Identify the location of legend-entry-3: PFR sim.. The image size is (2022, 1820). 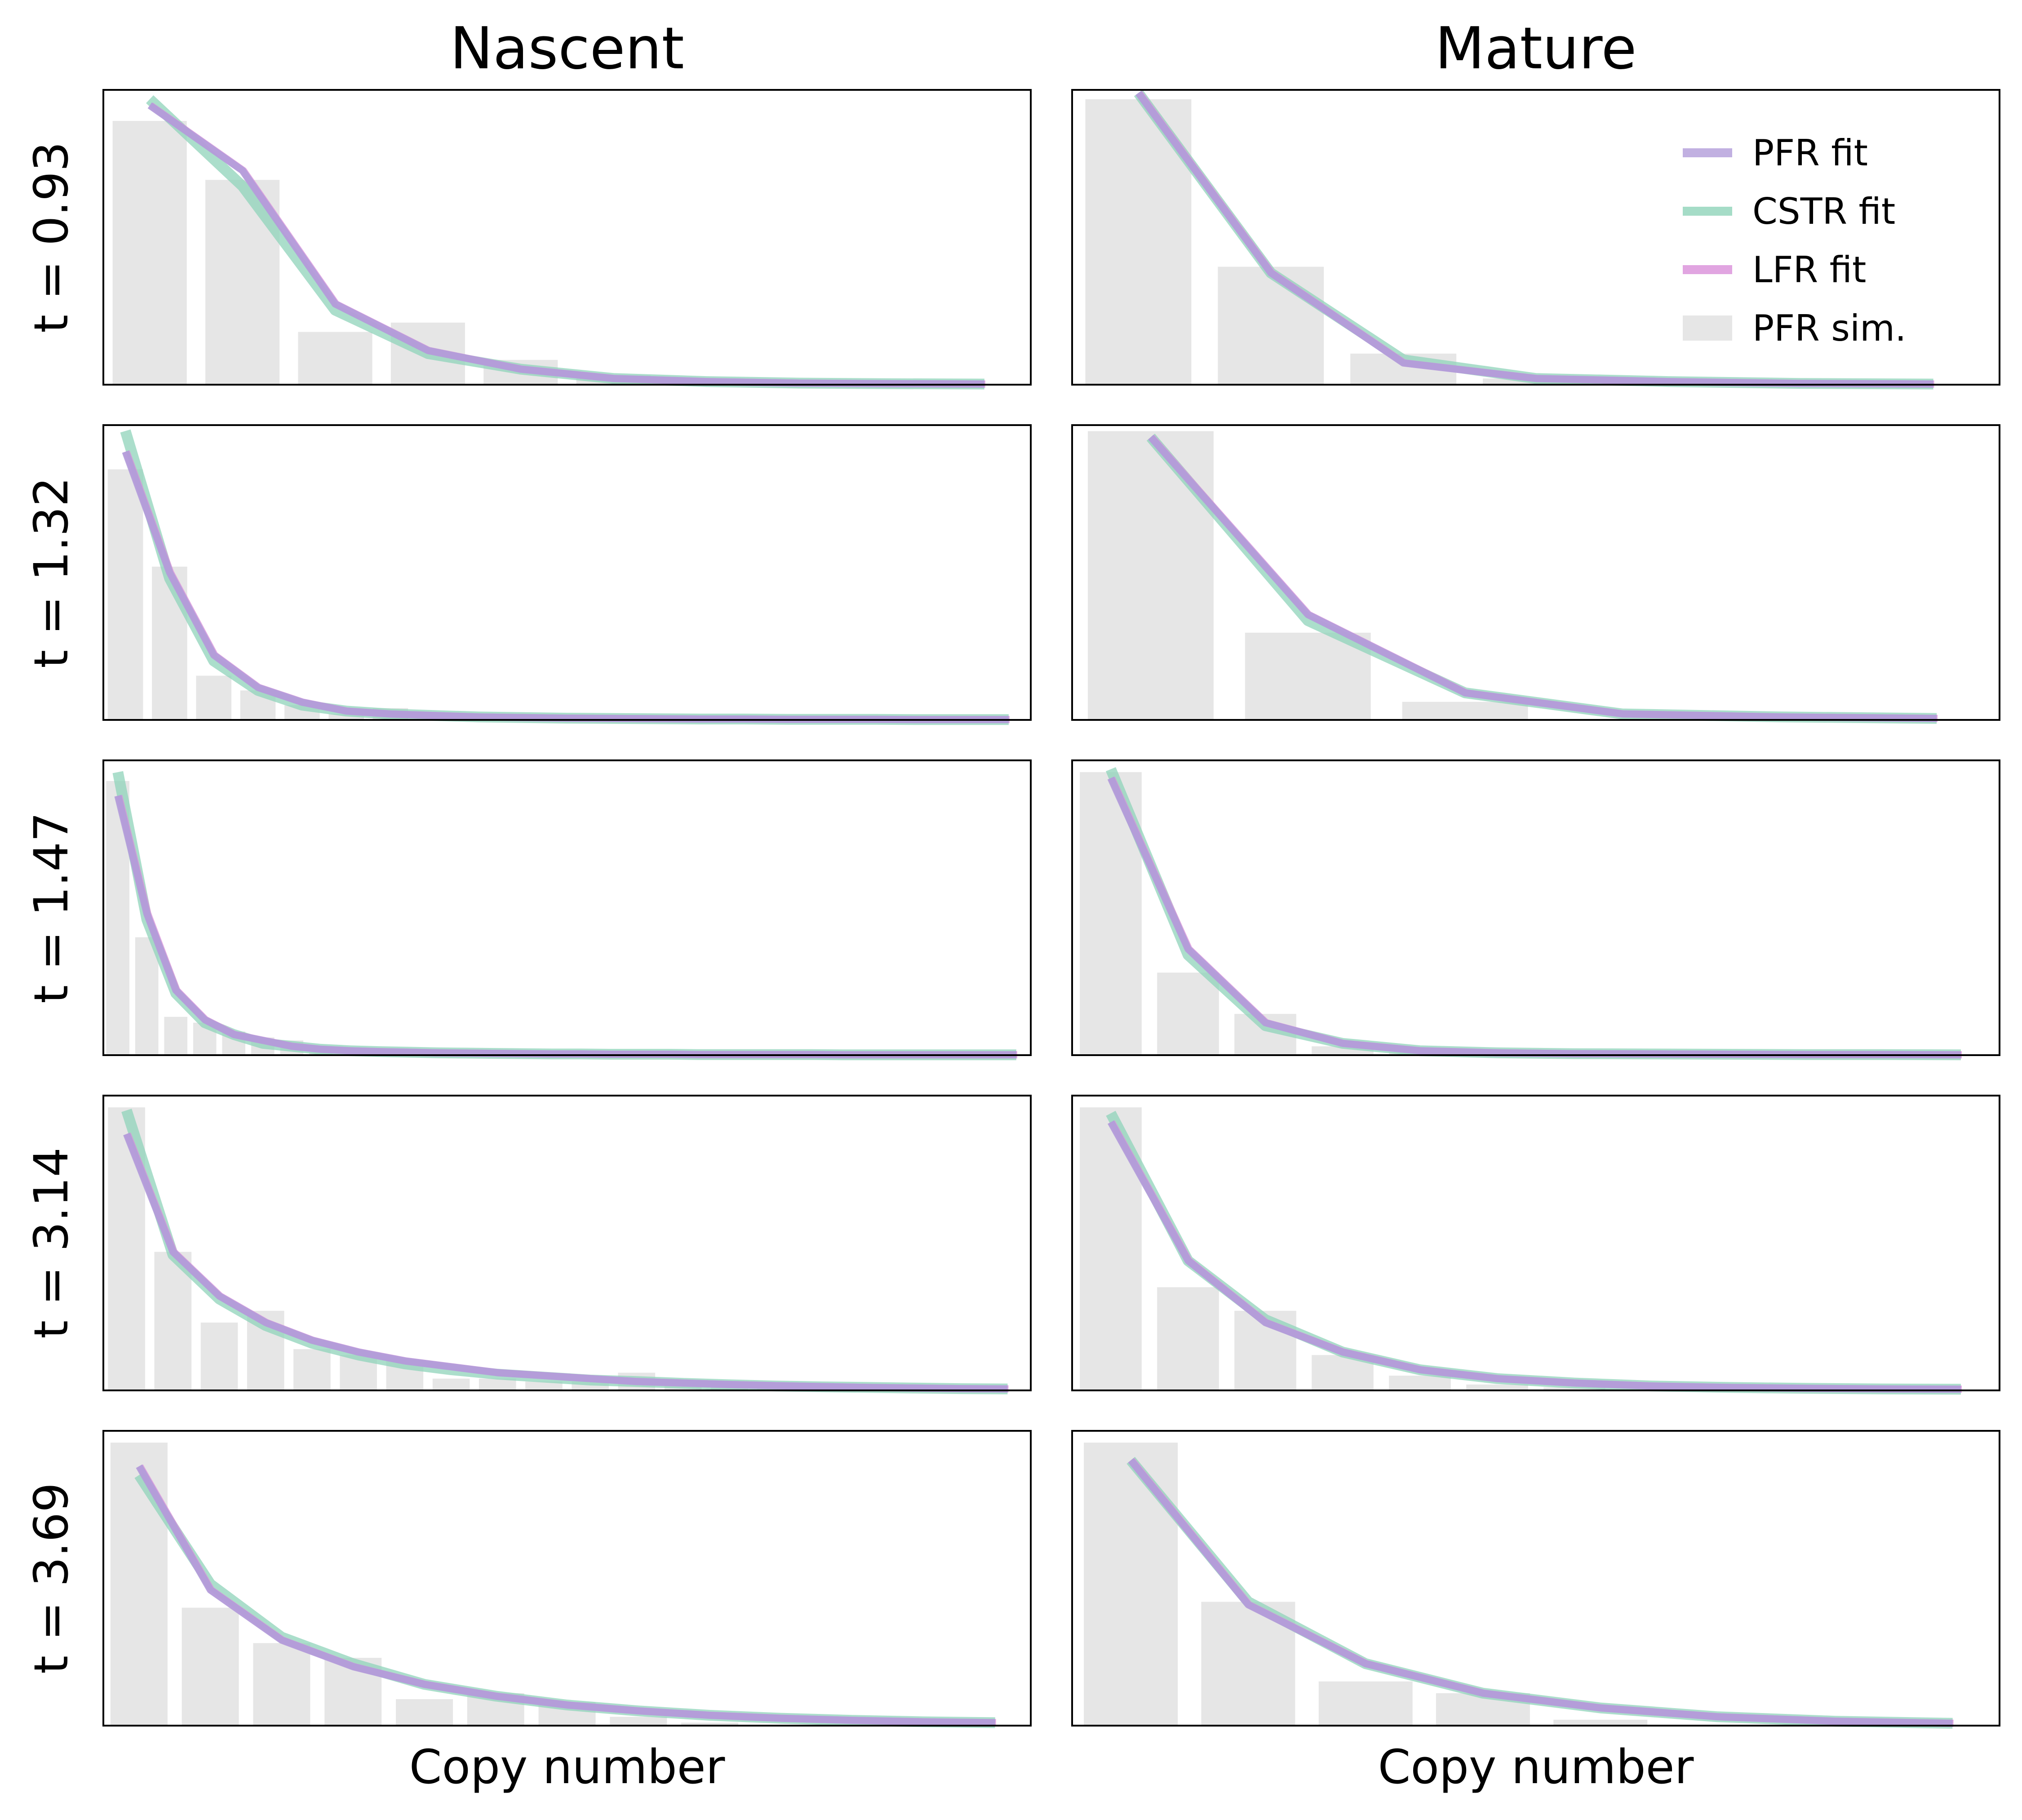
(1795, 328).